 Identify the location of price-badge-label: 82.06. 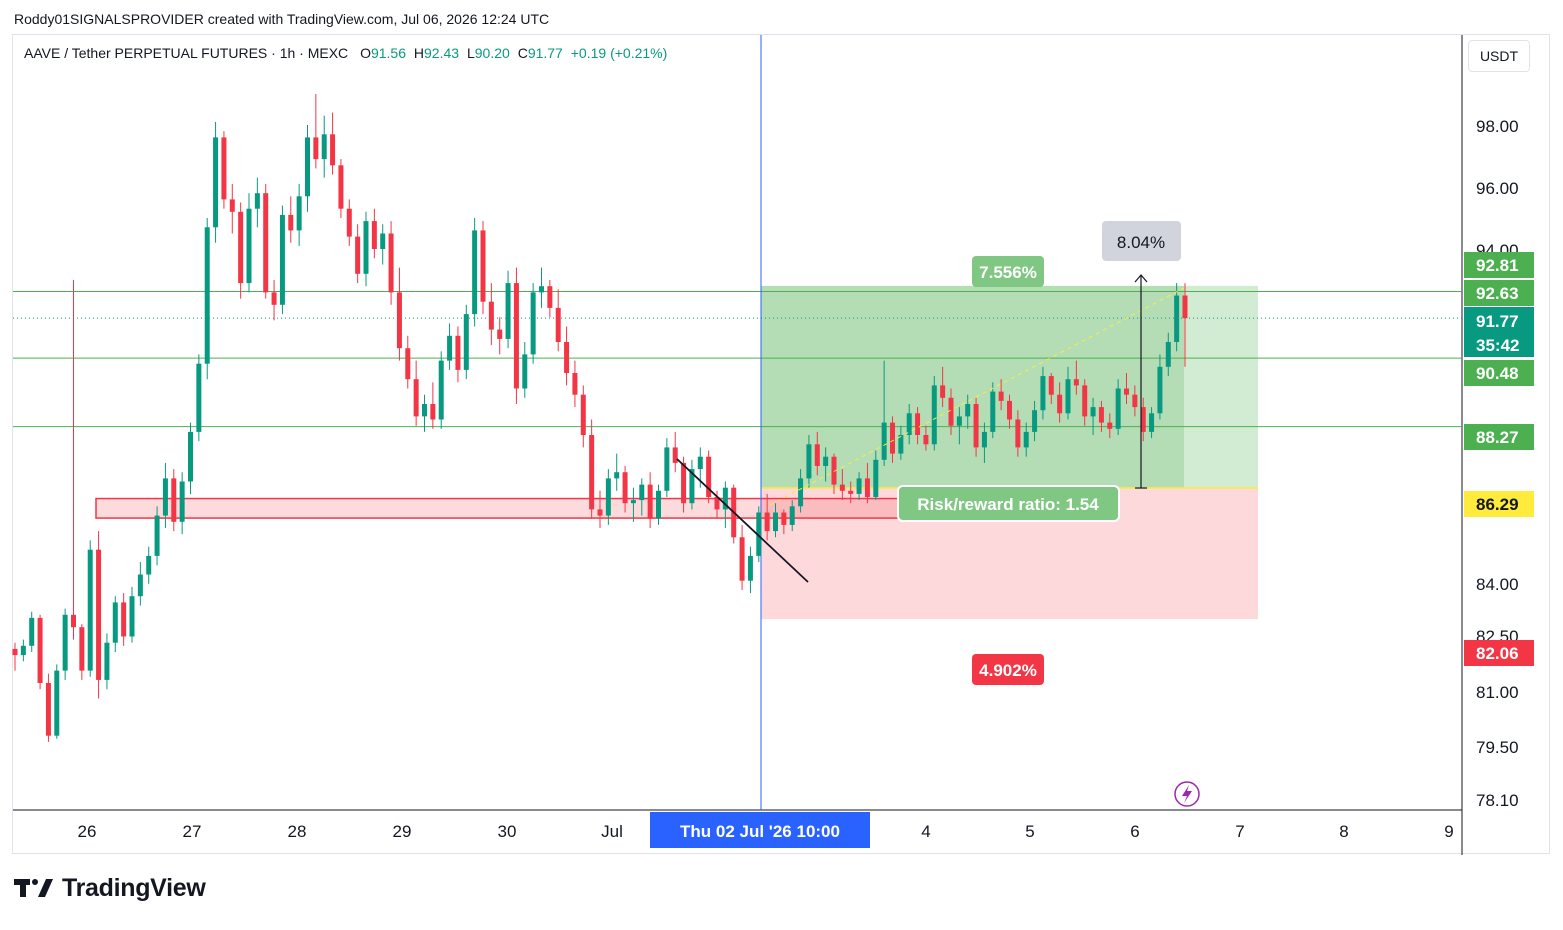
(1497, 653).